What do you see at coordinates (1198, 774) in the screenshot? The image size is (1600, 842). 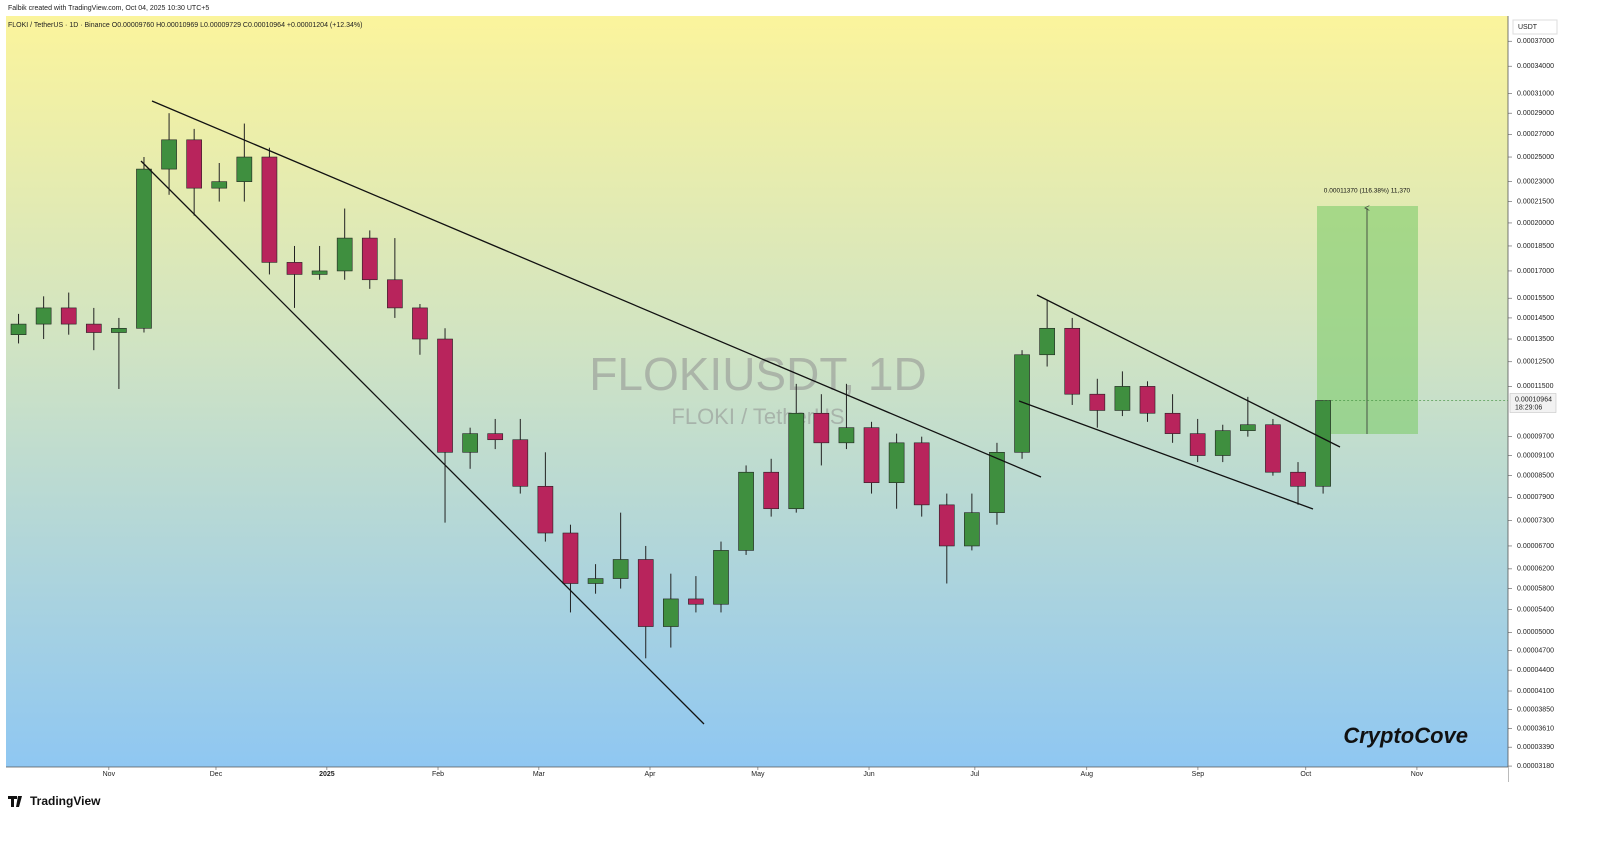 I see `x-tick-label: Sep` at bounding box center [1198, 774].